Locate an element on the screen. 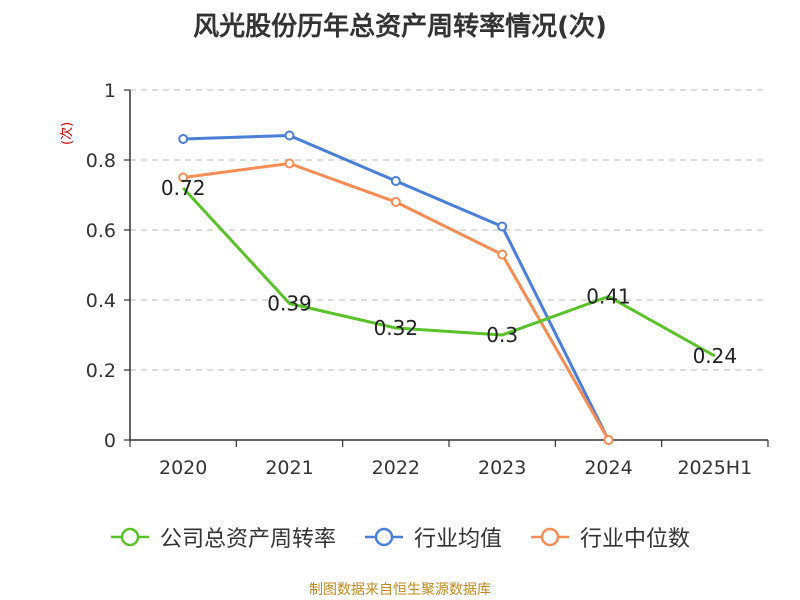 This screenshot has width=800, height=600. legend: 公司总资产周转率 行业均值 行业中位数 is located at coordinates (400, 537).